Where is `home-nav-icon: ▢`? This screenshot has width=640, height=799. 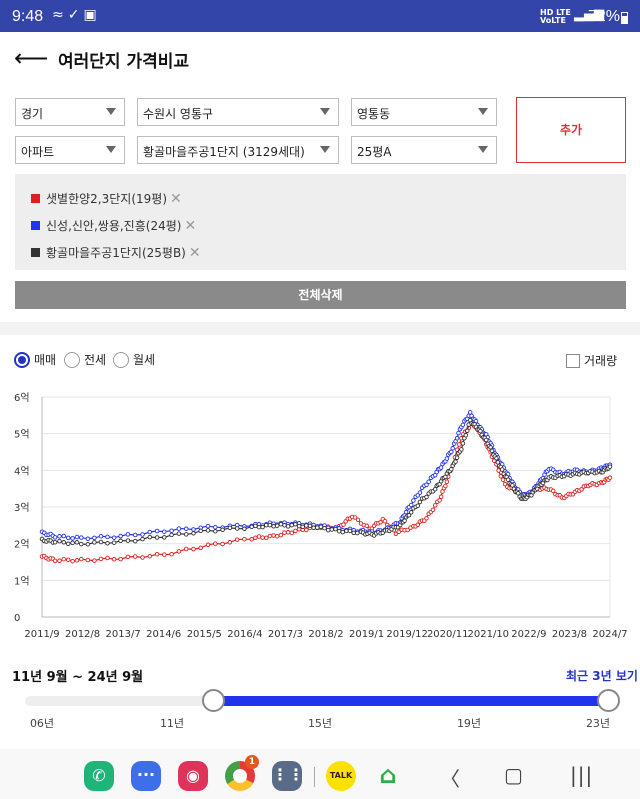
home-nav-icon: ▢ is located at coordinates (513, 775).